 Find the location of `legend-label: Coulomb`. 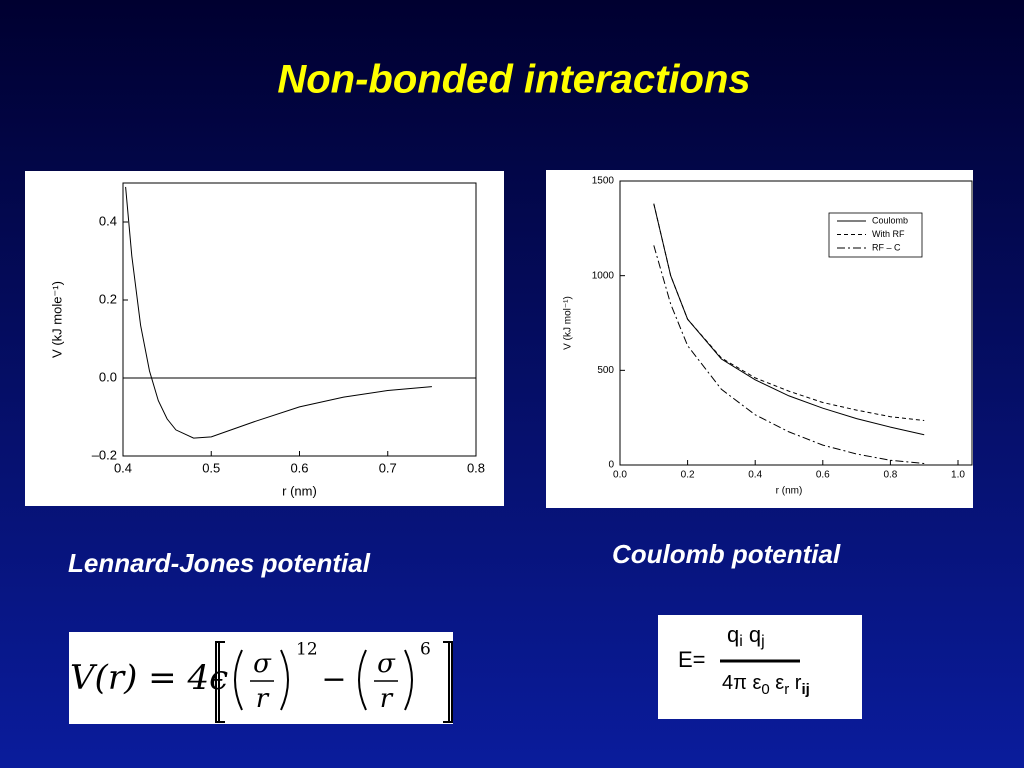

legend-label: Coulomb is located at coordinates (890, 220).